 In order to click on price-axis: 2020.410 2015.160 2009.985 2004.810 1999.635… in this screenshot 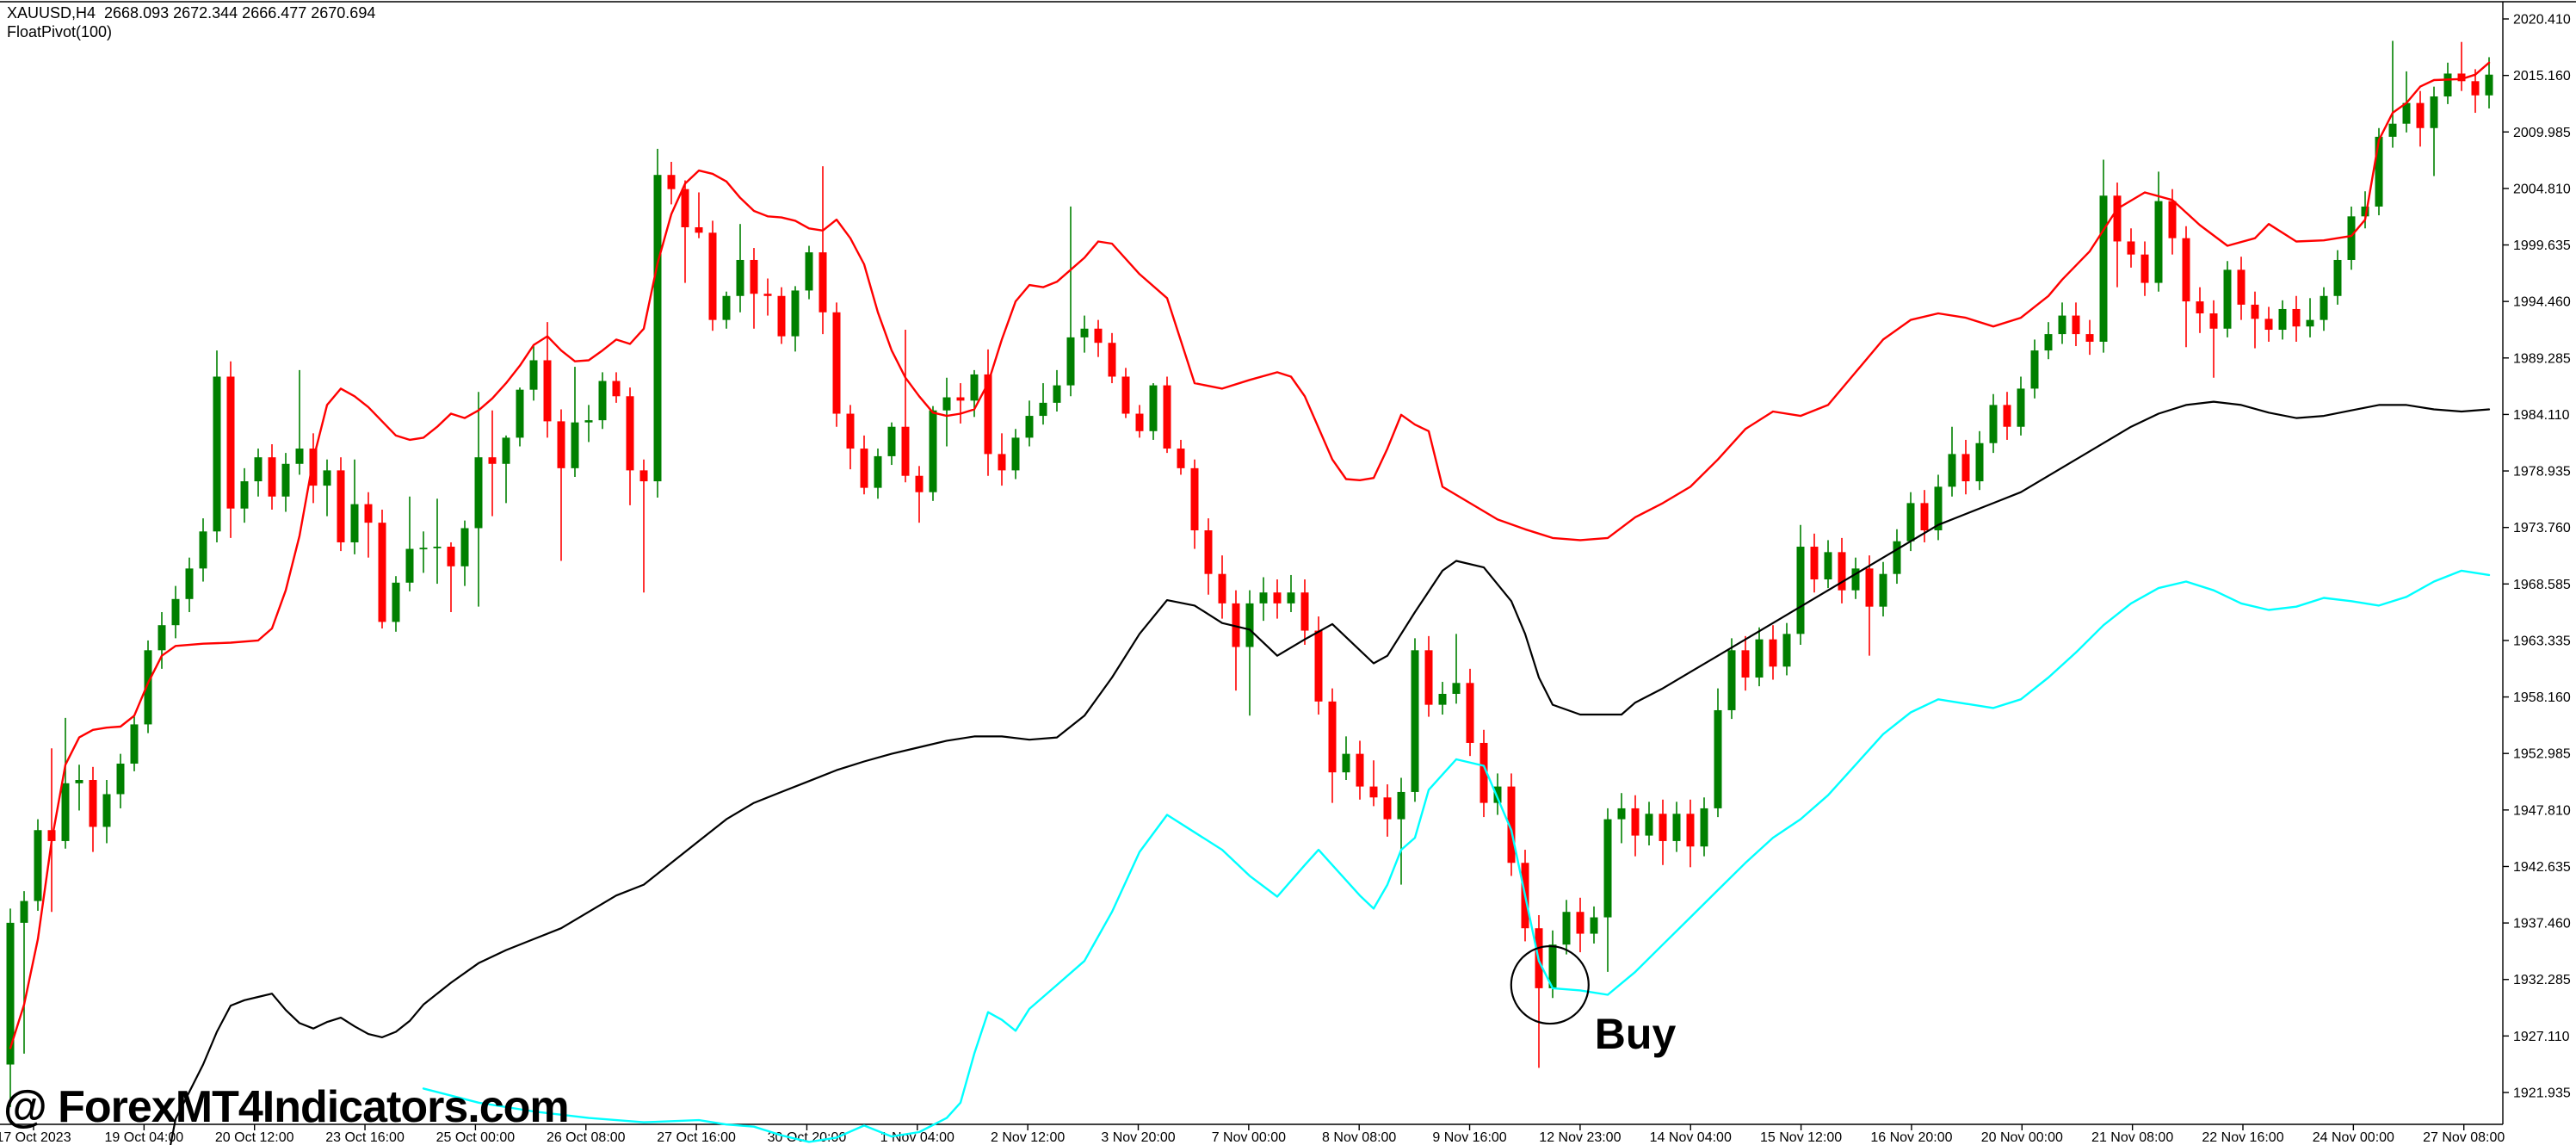, I will do `click(2537, 557)`.